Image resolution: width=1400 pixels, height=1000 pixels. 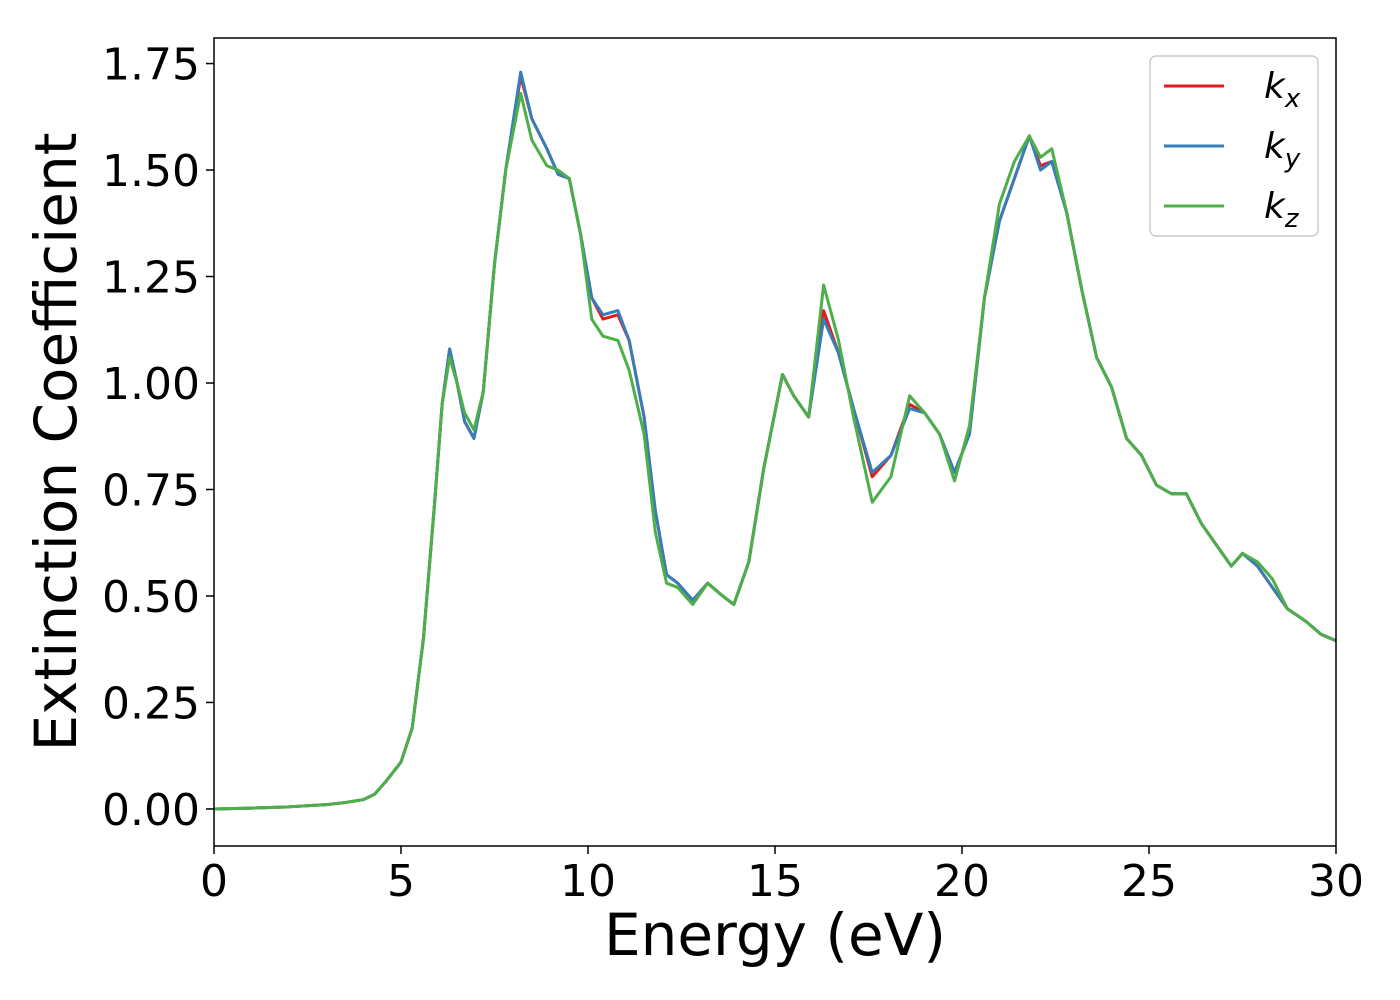 I want to click on legend-label: kz, so click(x=1282, y=210).